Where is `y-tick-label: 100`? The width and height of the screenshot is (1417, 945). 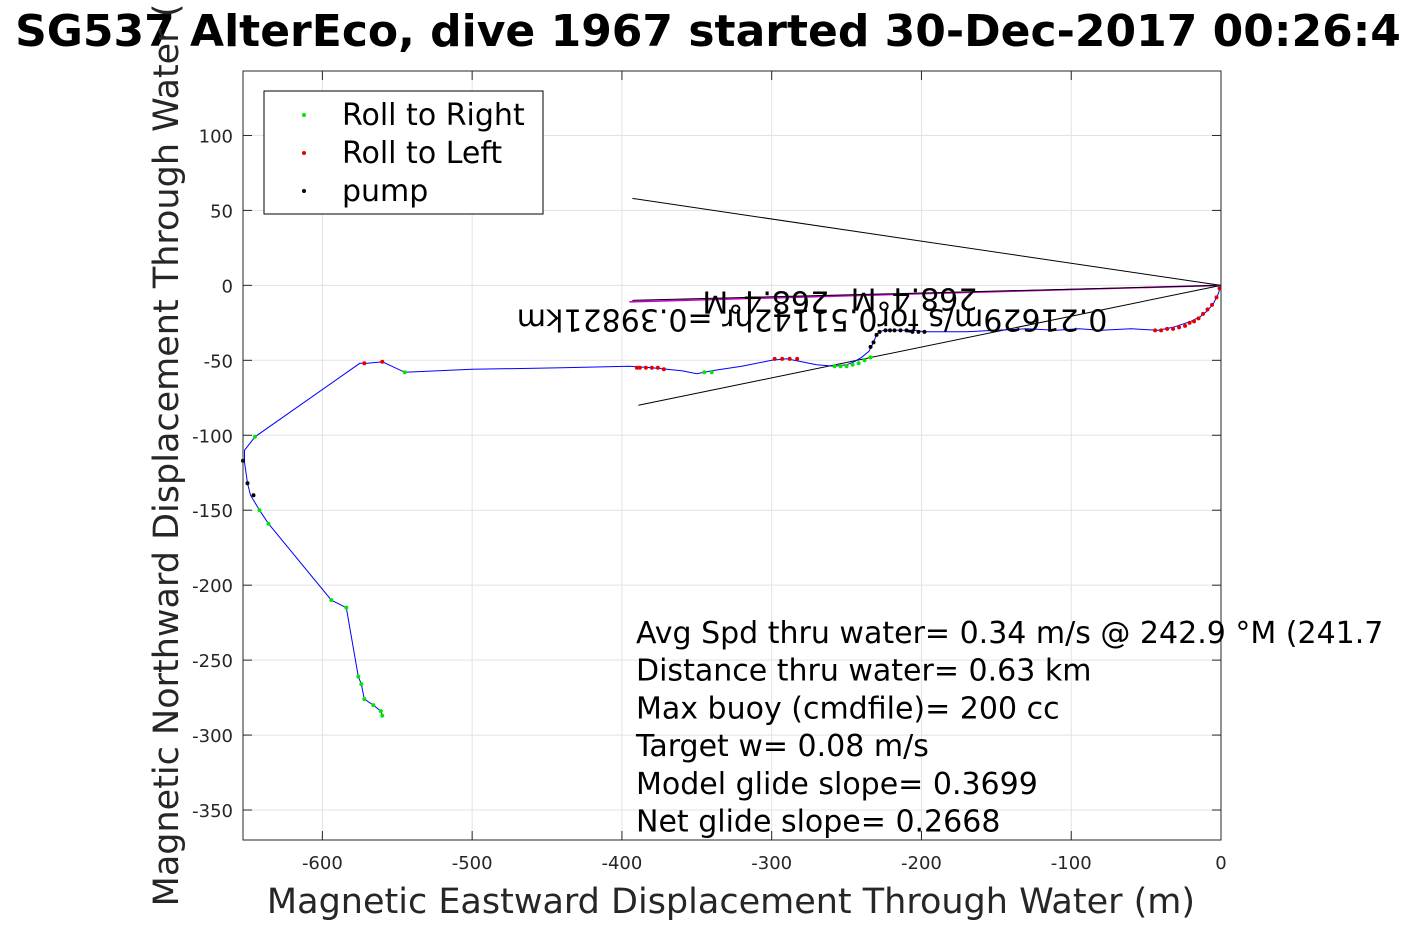 y-tick-label: 100 is located at coordinates (216, 136).